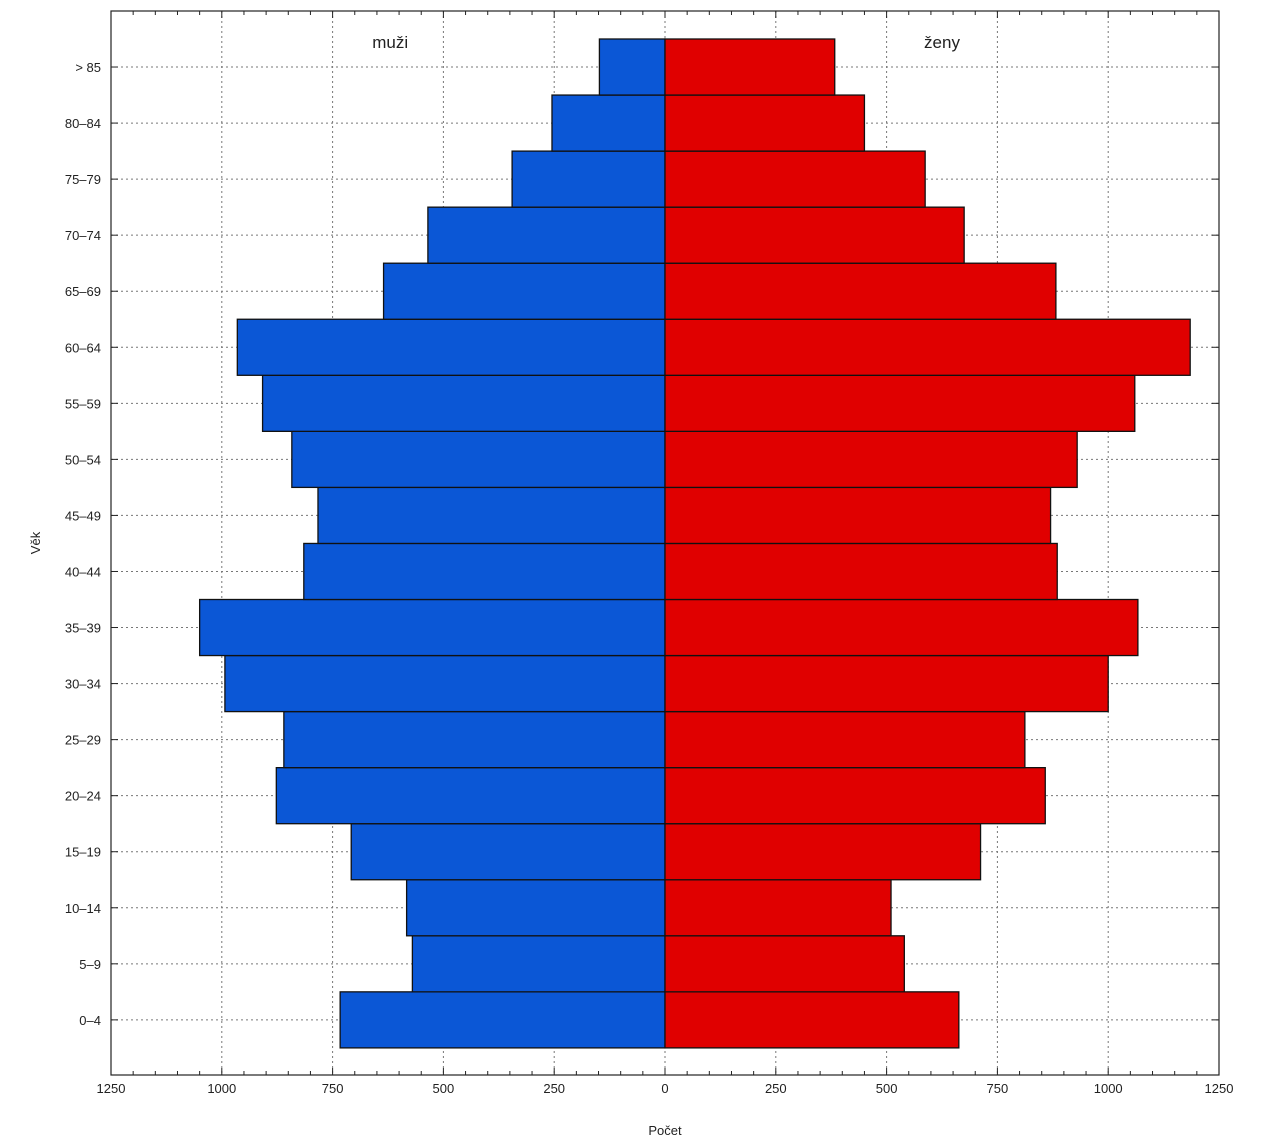 This screenshot has height=1140, width=1271. I want to click on y-tick-label: 75–79, so click(83, 179).